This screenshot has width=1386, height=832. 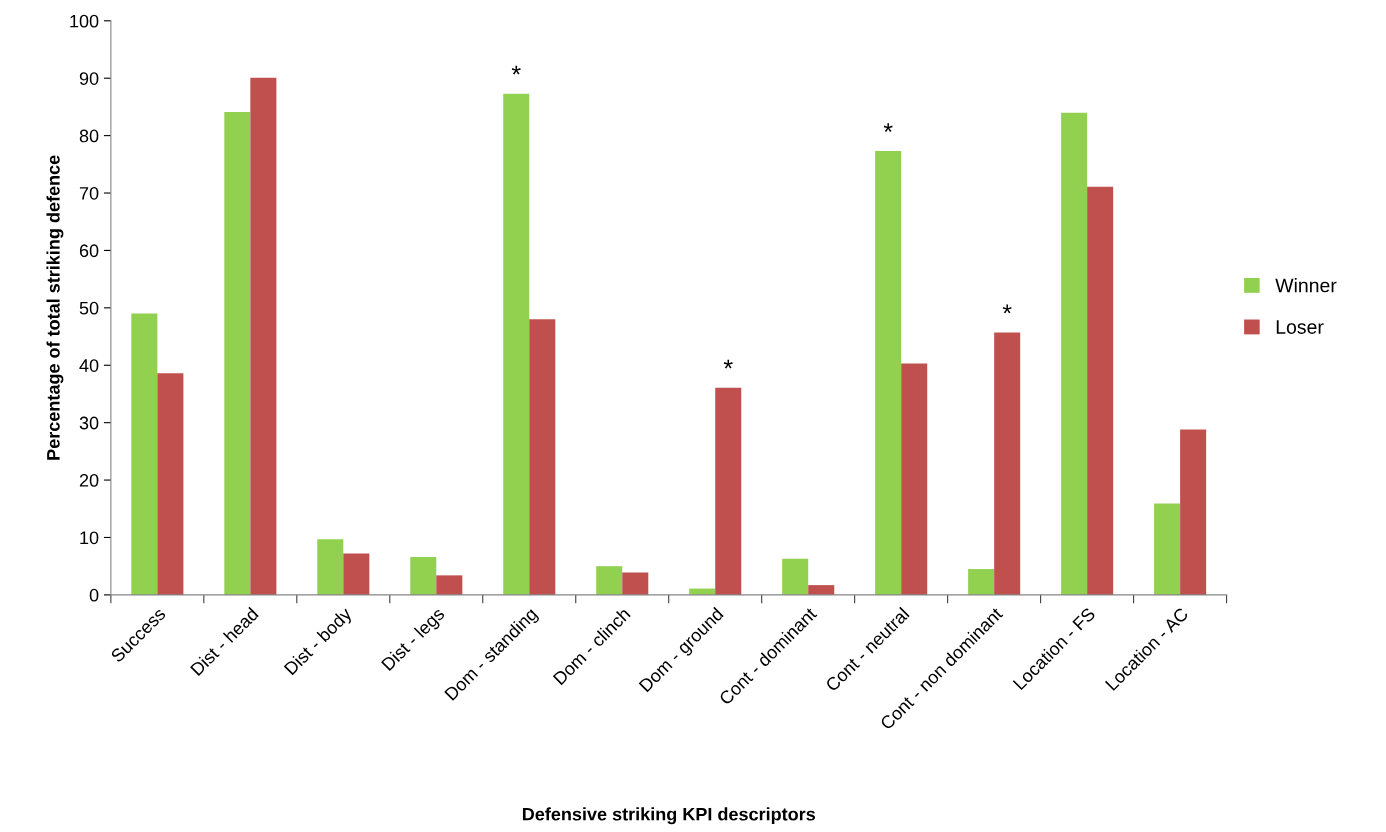 What do you see at coordinates (89, 136) in the screenshot?
I see `y-tick-label: 80` at bounding box center [89, 136].